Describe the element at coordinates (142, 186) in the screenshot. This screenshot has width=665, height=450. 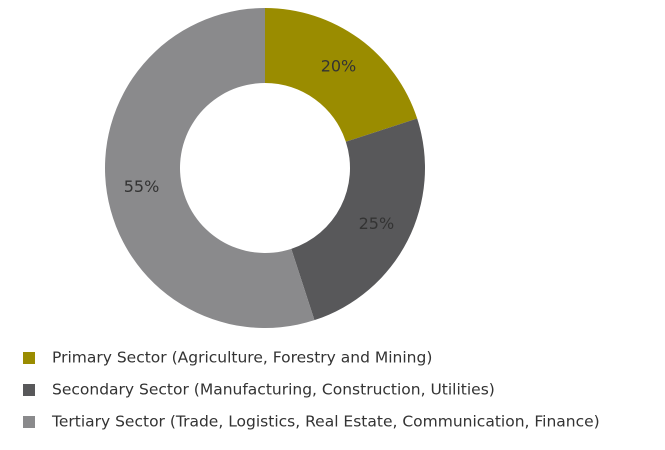
I see `value-label: 55%` at that location.